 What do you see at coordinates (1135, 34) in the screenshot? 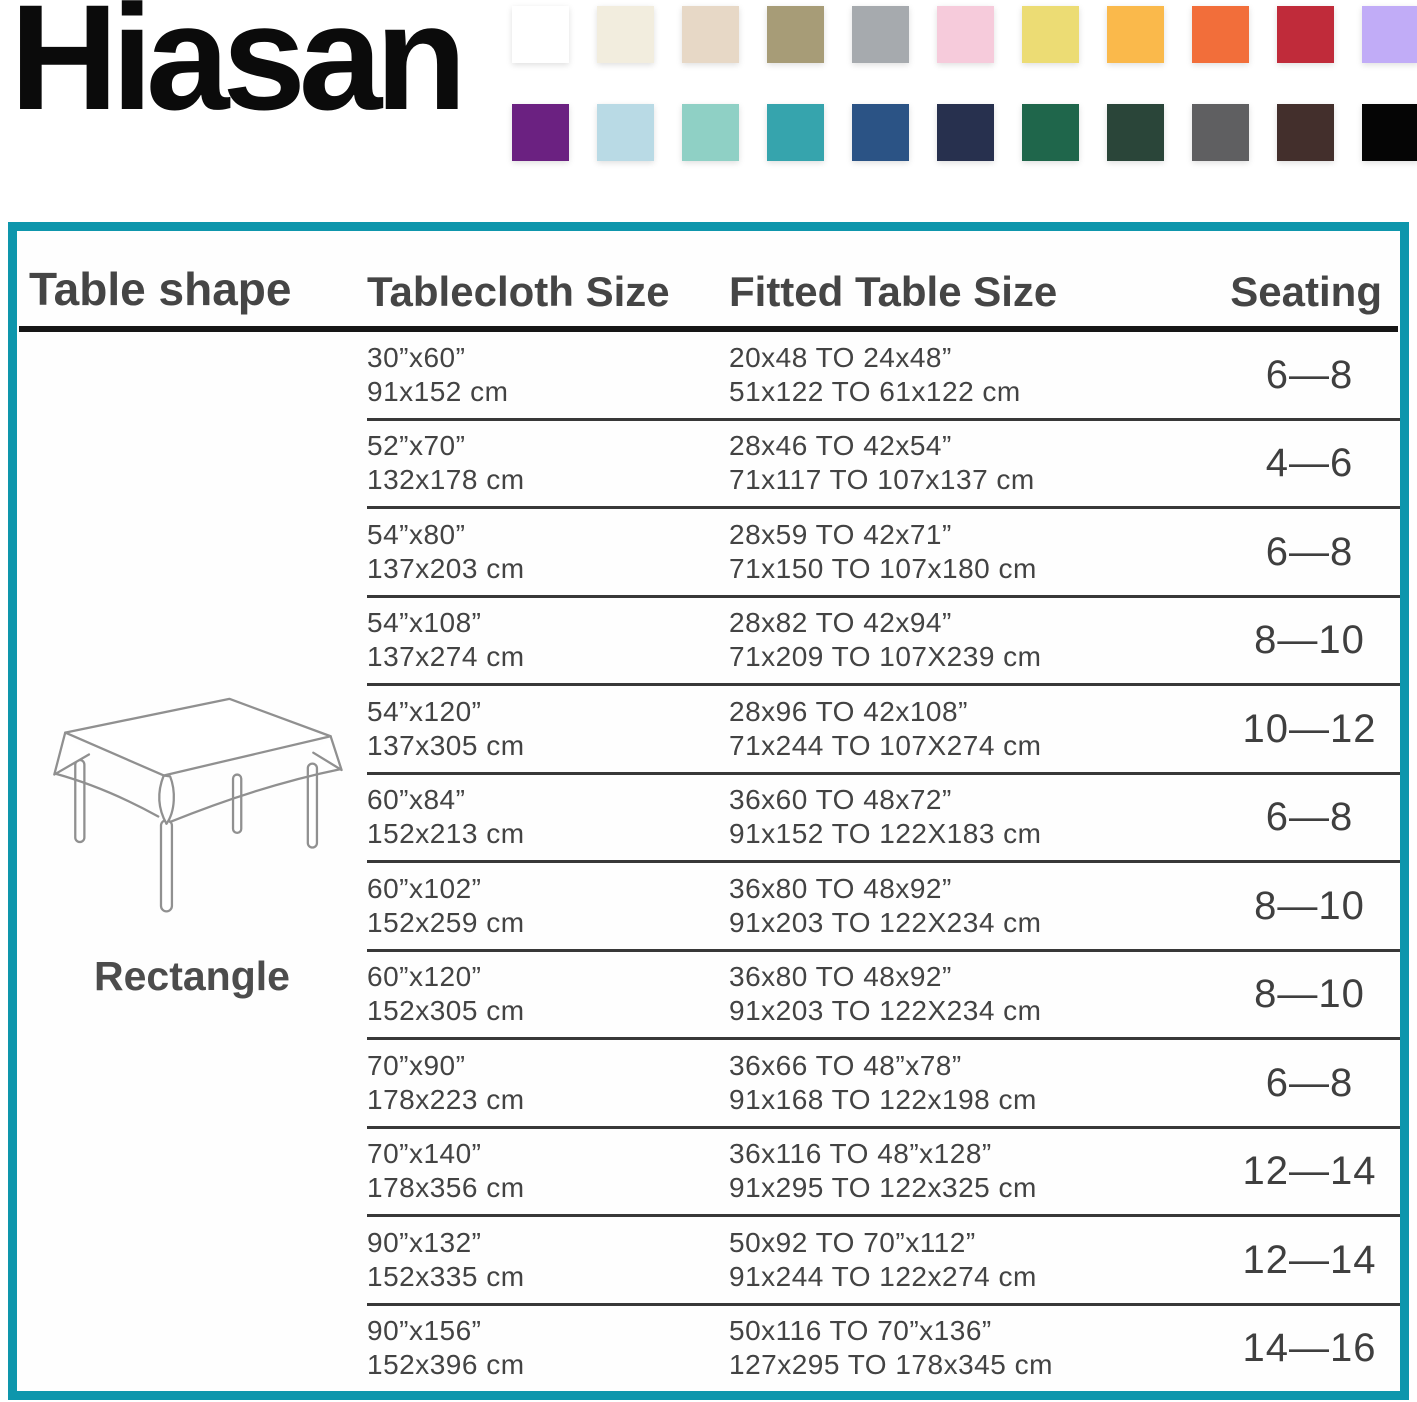
I see `color-swatch-marigold` at bounding box center [1135, 34].